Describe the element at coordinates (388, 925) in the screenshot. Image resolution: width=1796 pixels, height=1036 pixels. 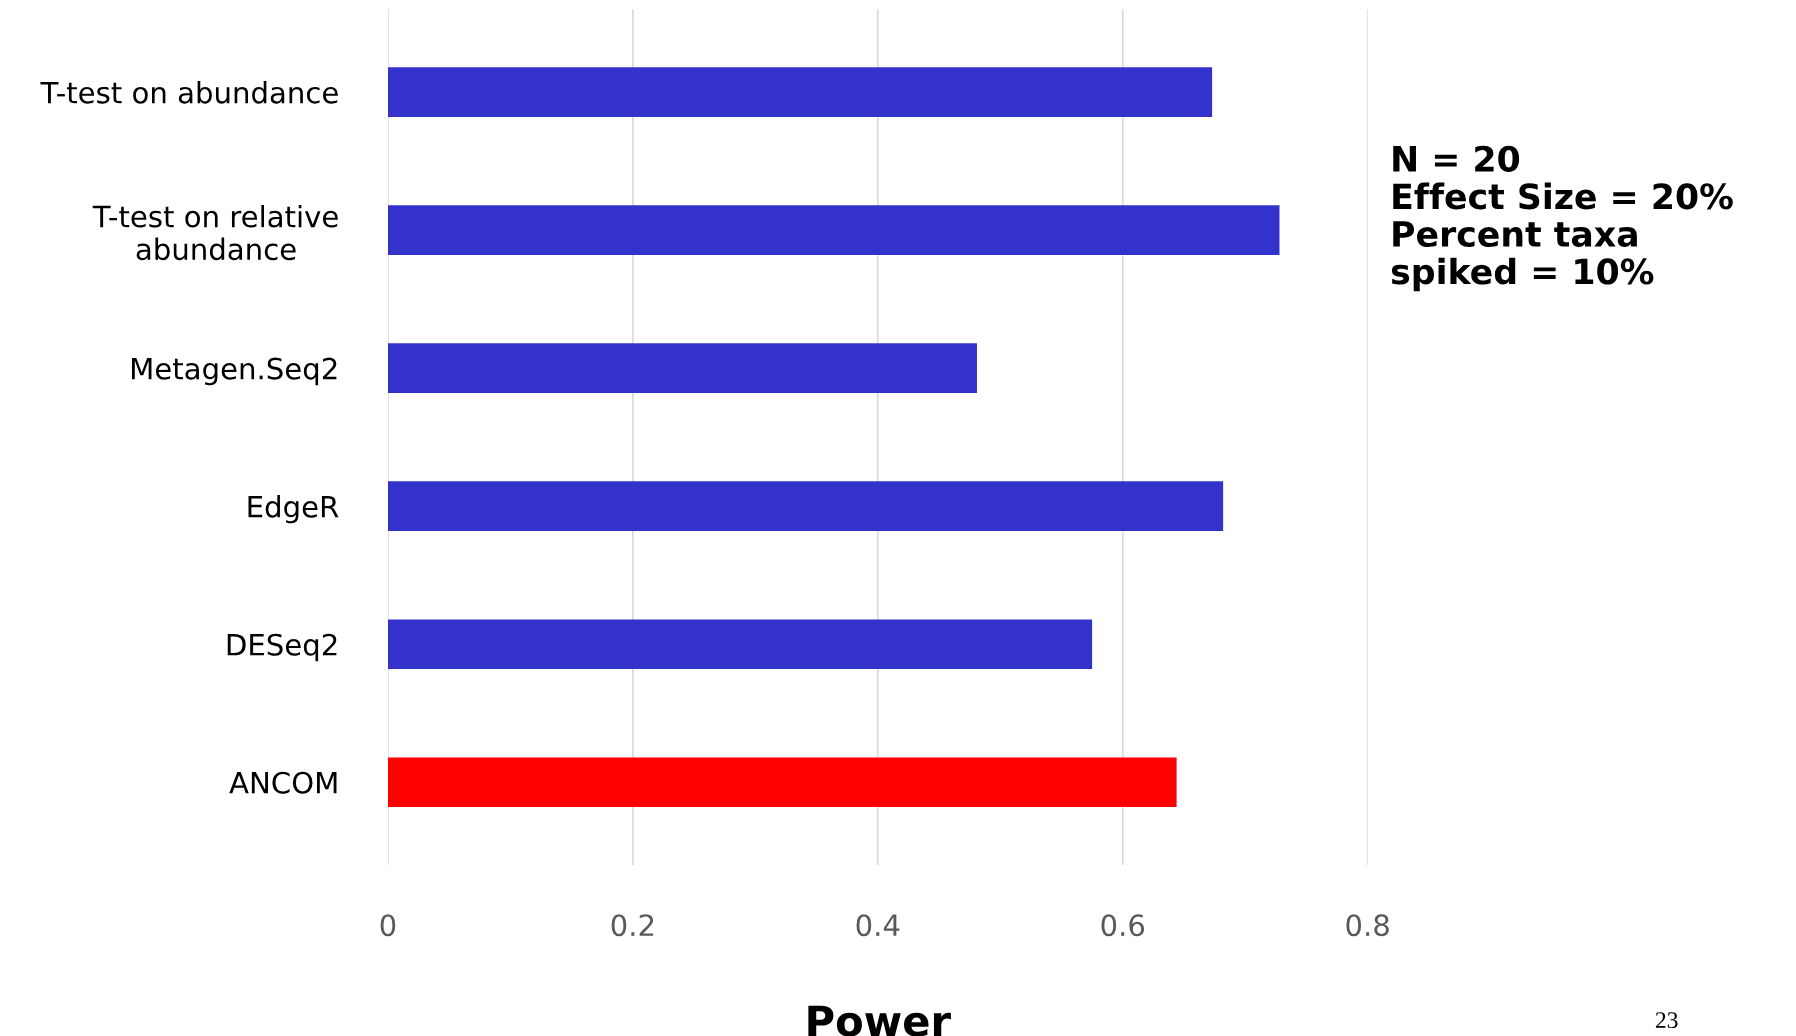
I see `x-tick-label: 0` at that location.